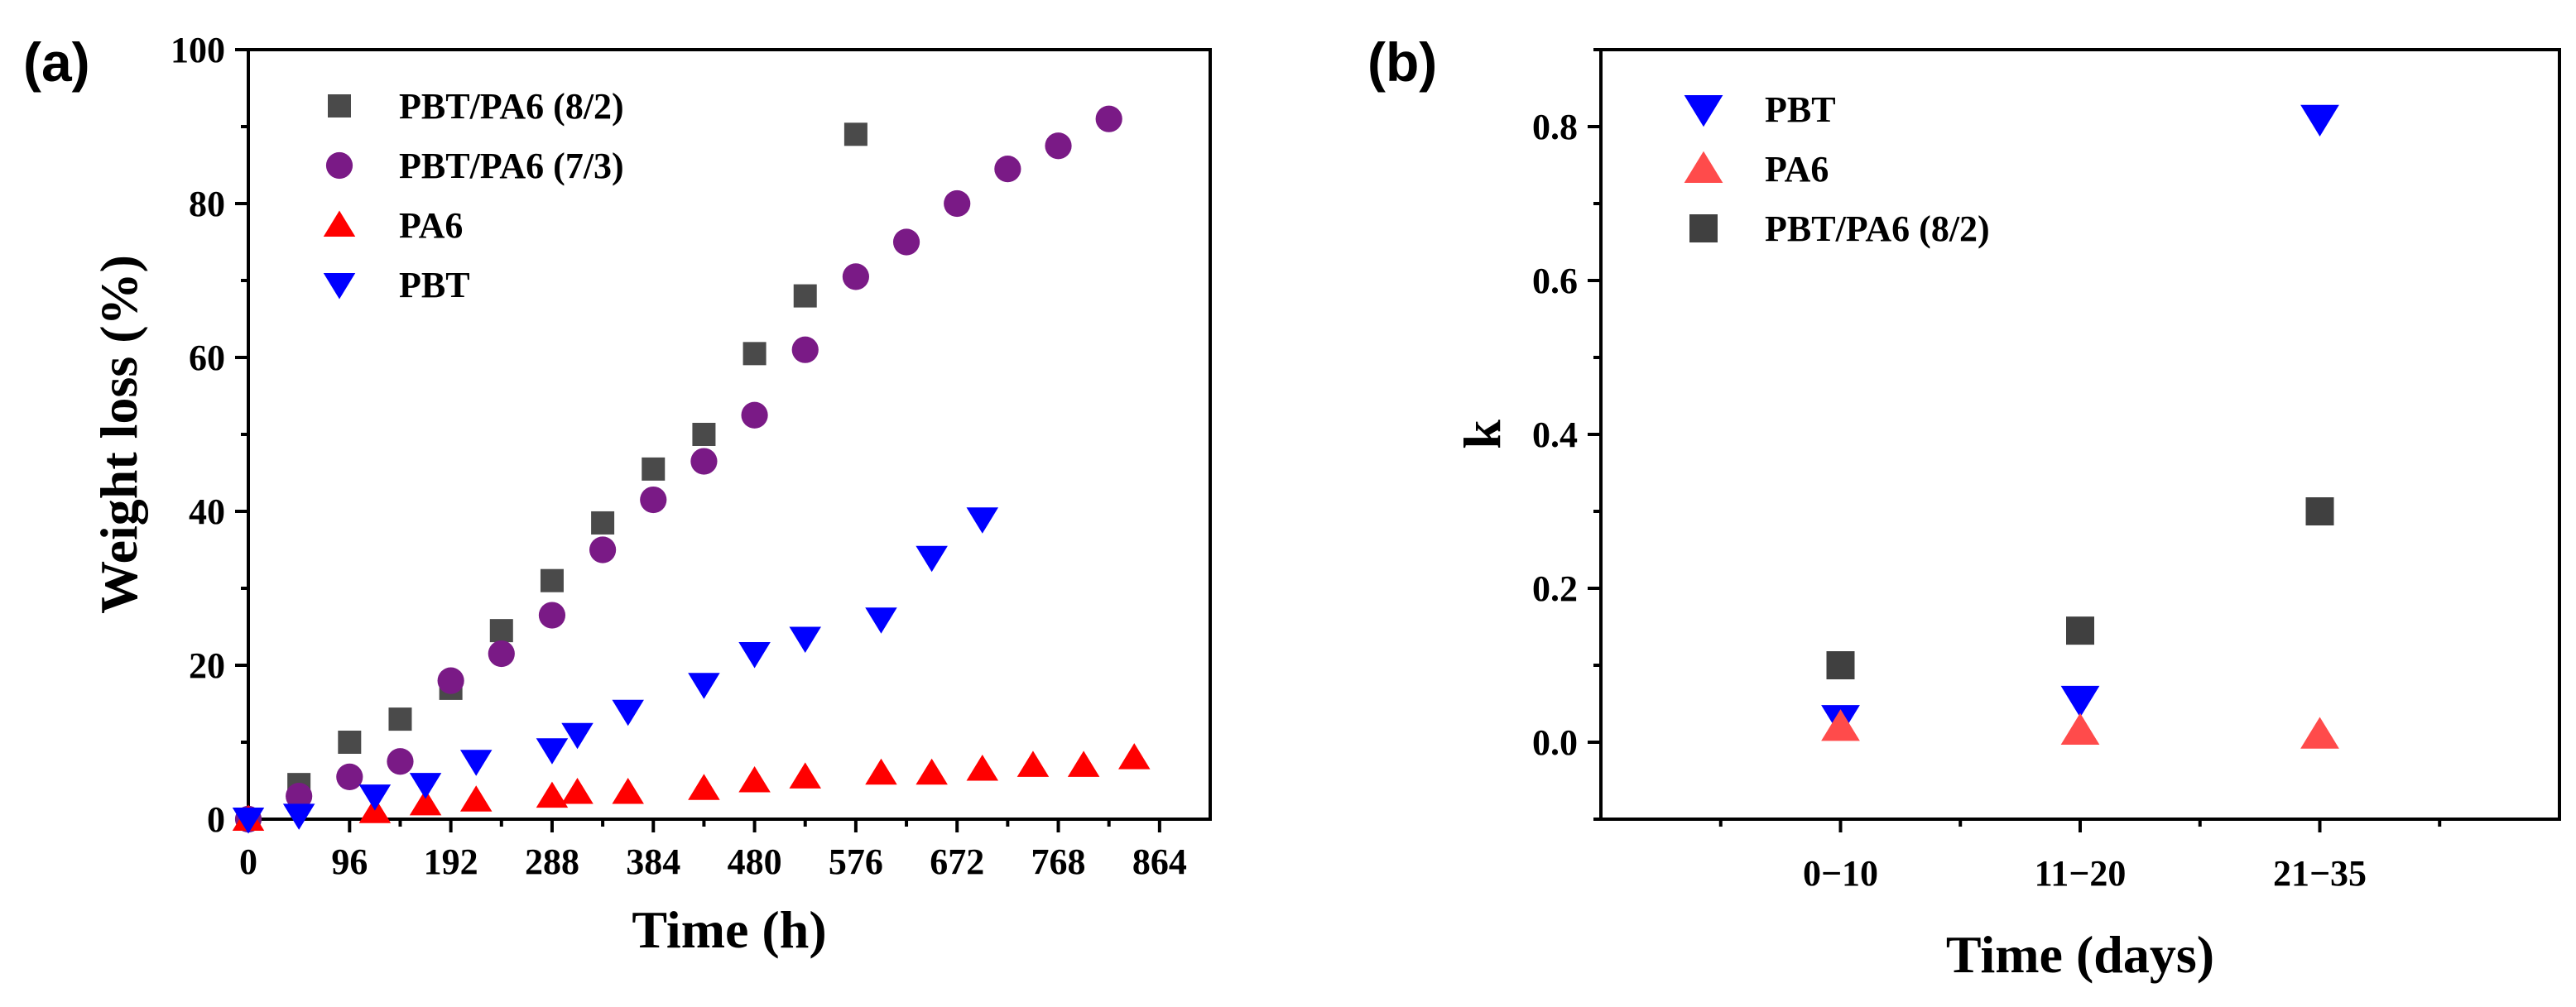  Describe the element at coordinates (1555, 281) in the screenshot. I see `y-tick-label: 0.6` at that location.